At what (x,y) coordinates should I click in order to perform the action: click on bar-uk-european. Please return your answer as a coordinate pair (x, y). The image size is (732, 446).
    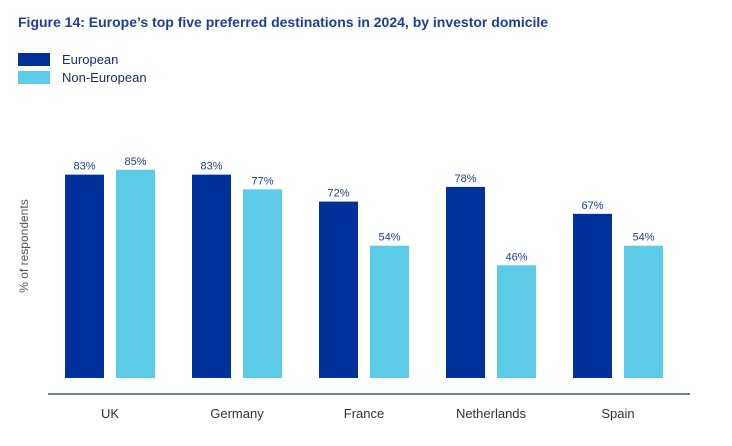
    Looking at the image, I should click on (84, 276).